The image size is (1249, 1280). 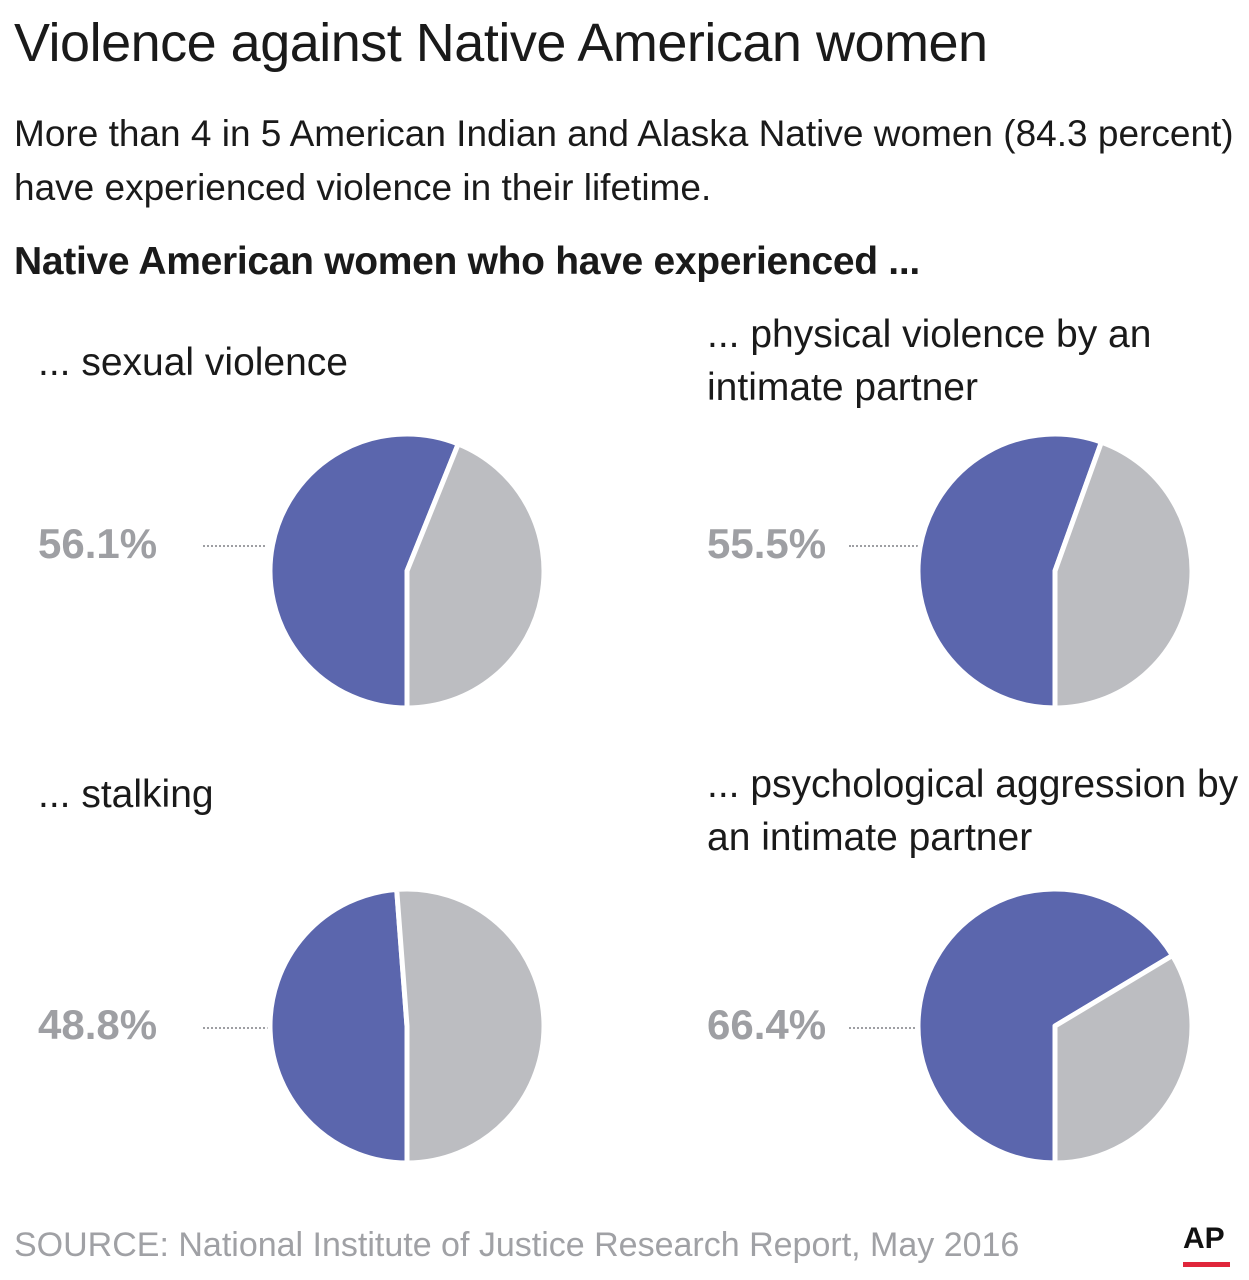 What do you see at coordinates (193, 362) in the screenshot?
I see `panel-label-sexual-violence: ... sexual violence` at bounding box center [193, 362].